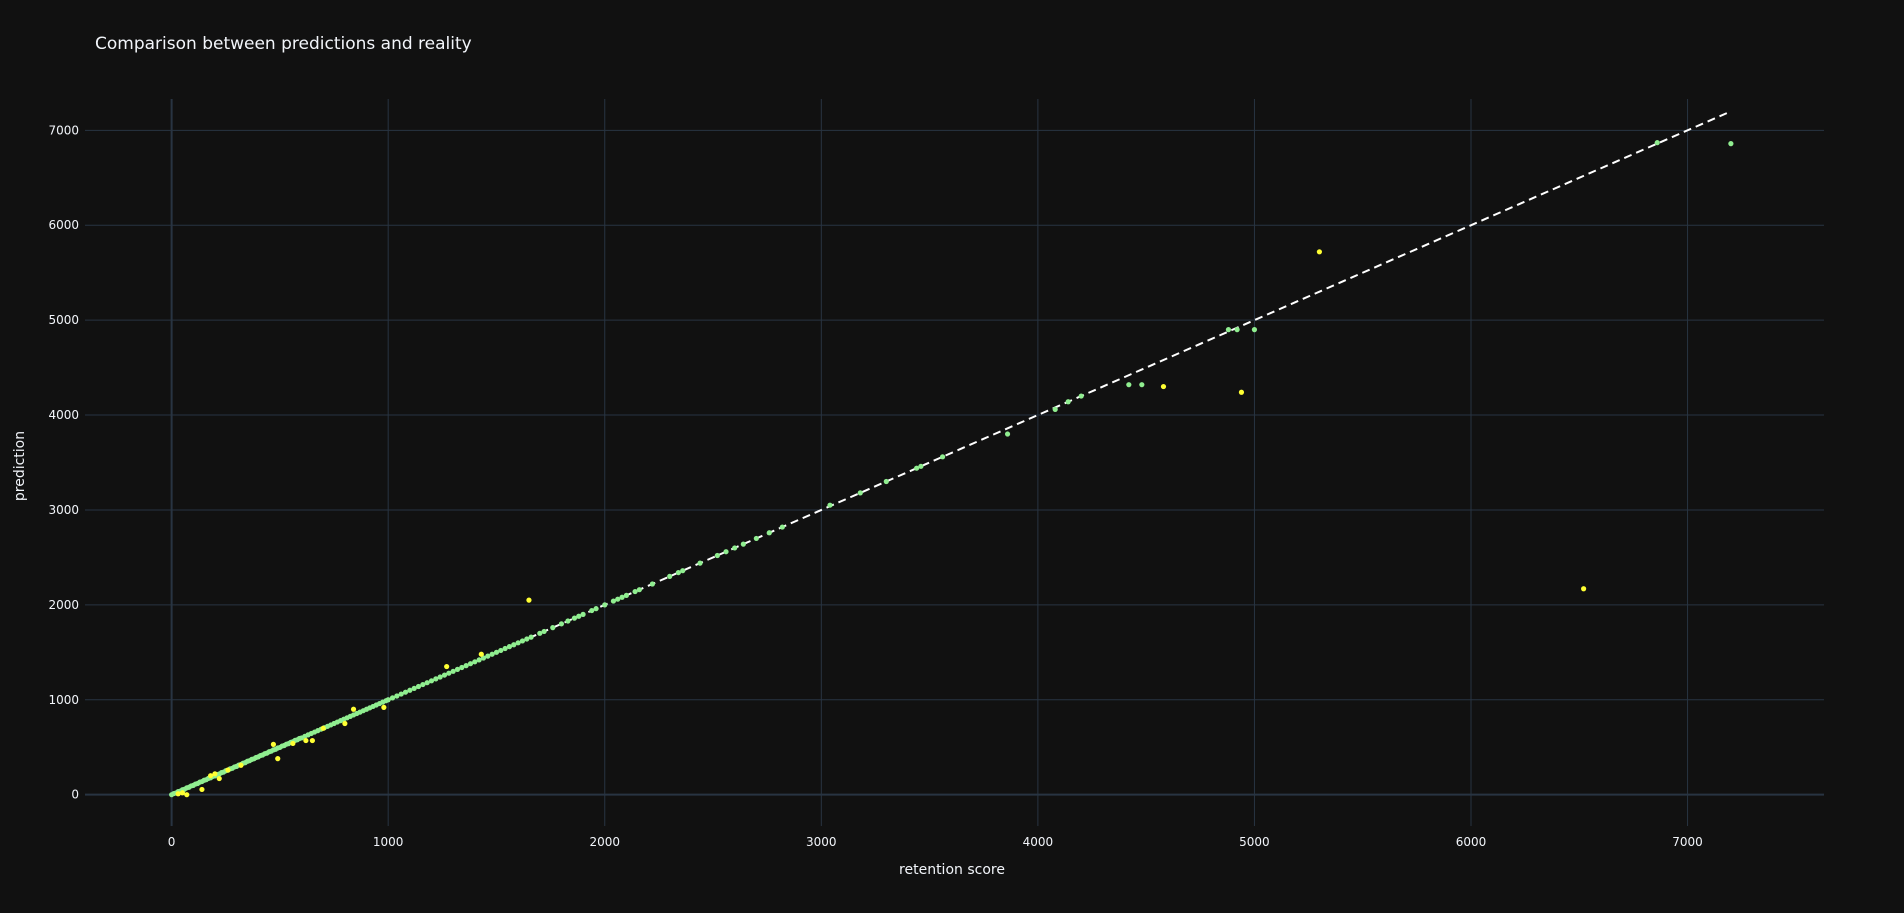  What do you see at coordinates (1254, 842) in the screenshot?
I see `x-tick-label: 5000` at bounding box center [1254, 842].